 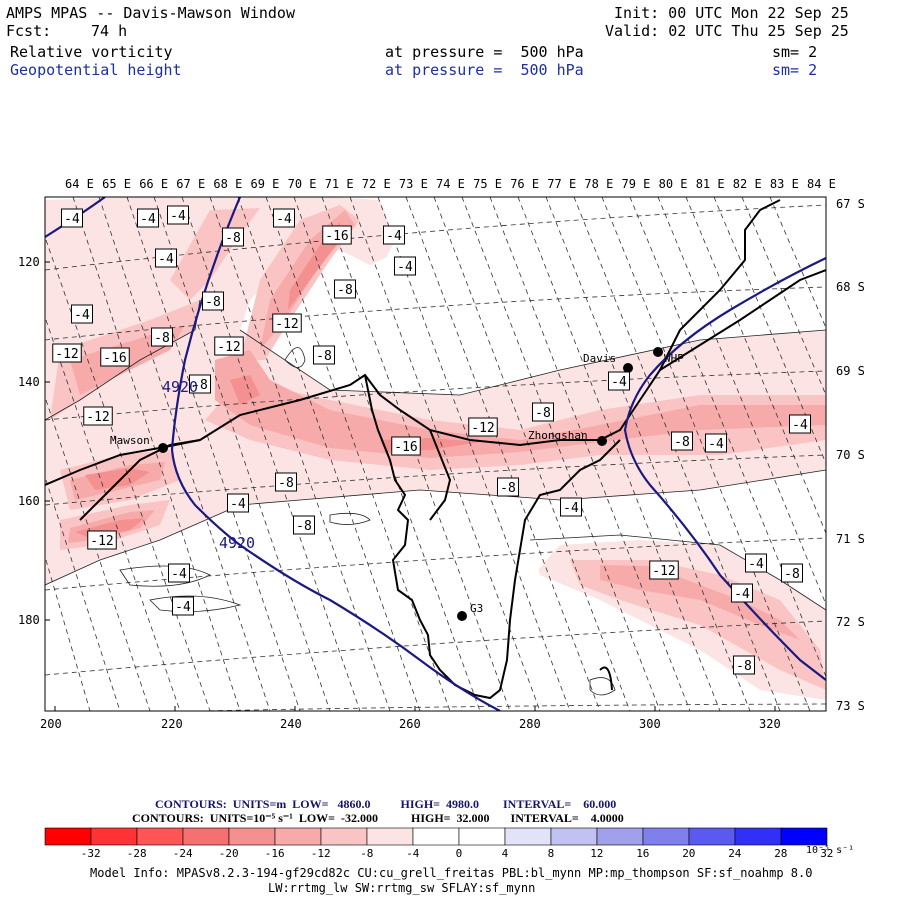 I want to click on colorbar-tick: -32, so click(x=90, y=853).